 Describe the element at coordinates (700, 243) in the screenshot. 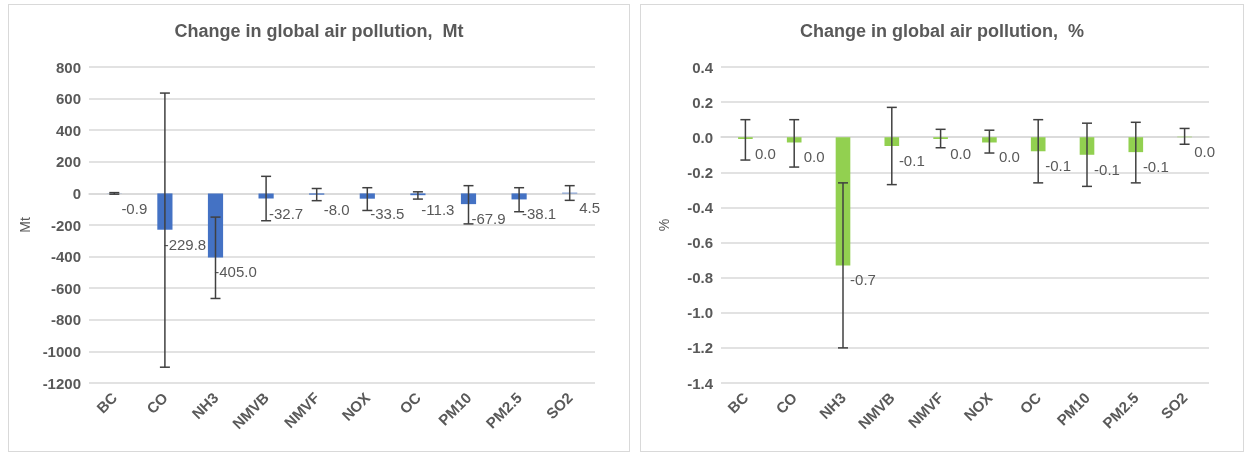

I see `y-tick-label: -0.6` at that location.